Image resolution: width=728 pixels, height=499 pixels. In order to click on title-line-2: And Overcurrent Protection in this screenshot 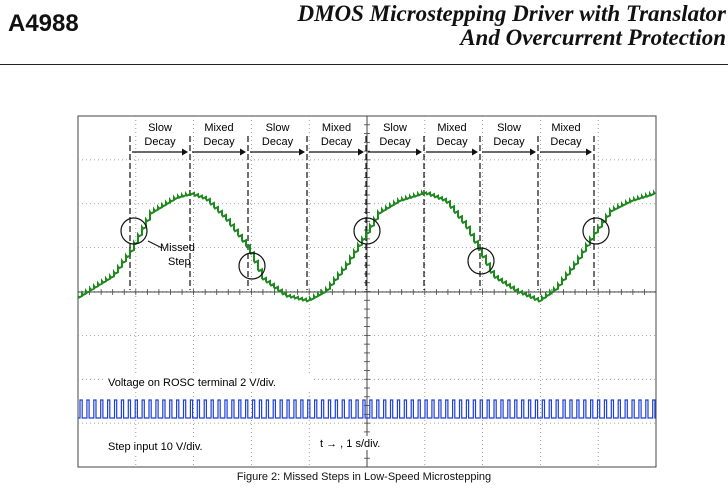, I will do `click(593, 37)`.